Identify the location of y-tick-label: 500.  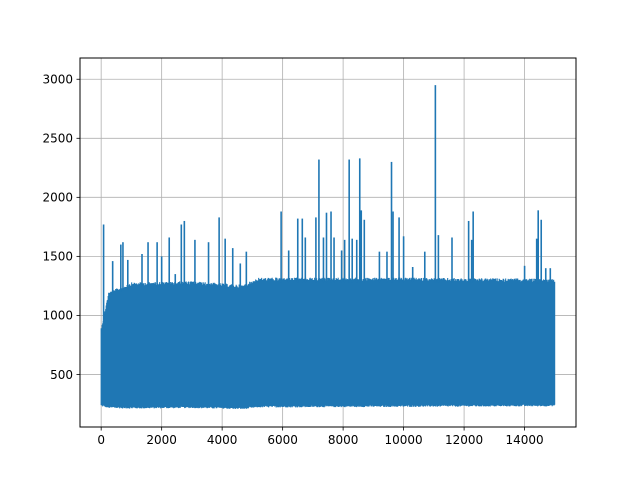
(61, 375).